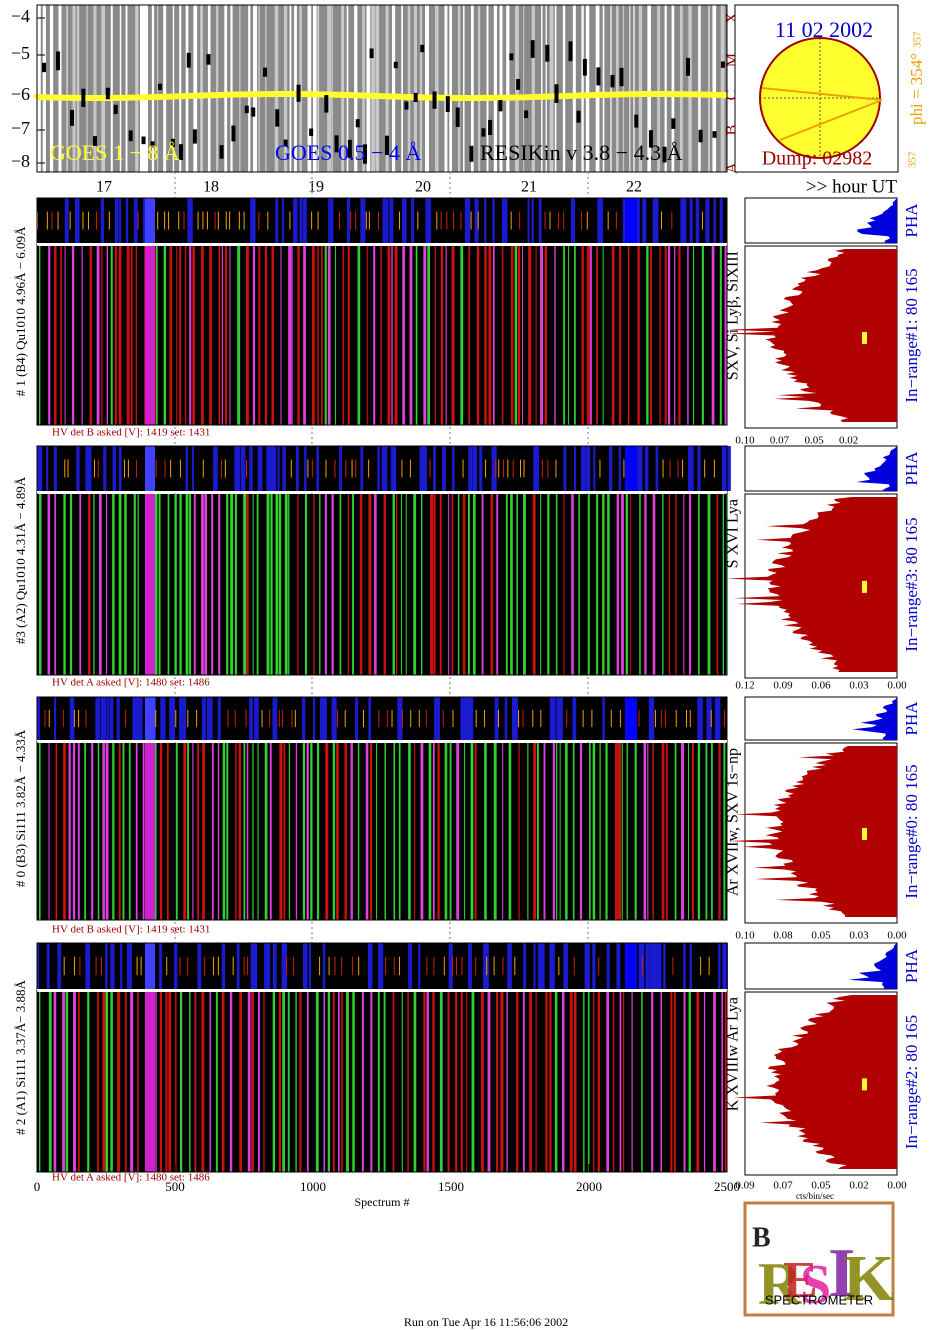 The width and height of the screenshot is (938, 1330). Describe the element at coordinates (20, 808) in the screenshot. I see `panel-ylabel: # 0 (B3) Si111 3.82Å − 4.33Å` at that location.